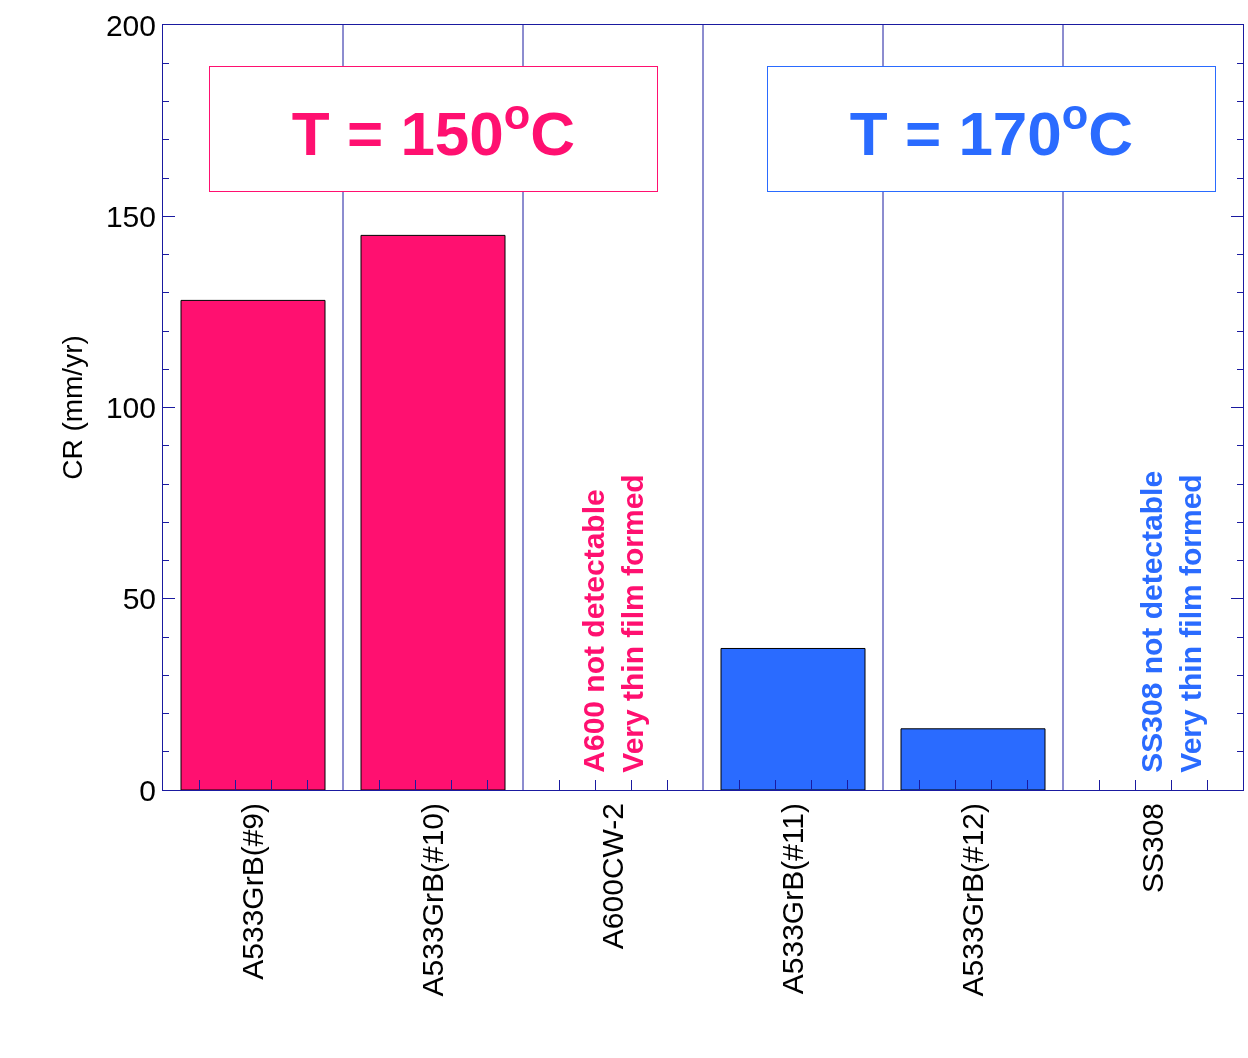 The height and width of the screenshot is (1058, 1248). What do you see at coordinates (130, 407) in the screenshot?
I see `y-tick-label: 100` at bounding box center [130, 407].